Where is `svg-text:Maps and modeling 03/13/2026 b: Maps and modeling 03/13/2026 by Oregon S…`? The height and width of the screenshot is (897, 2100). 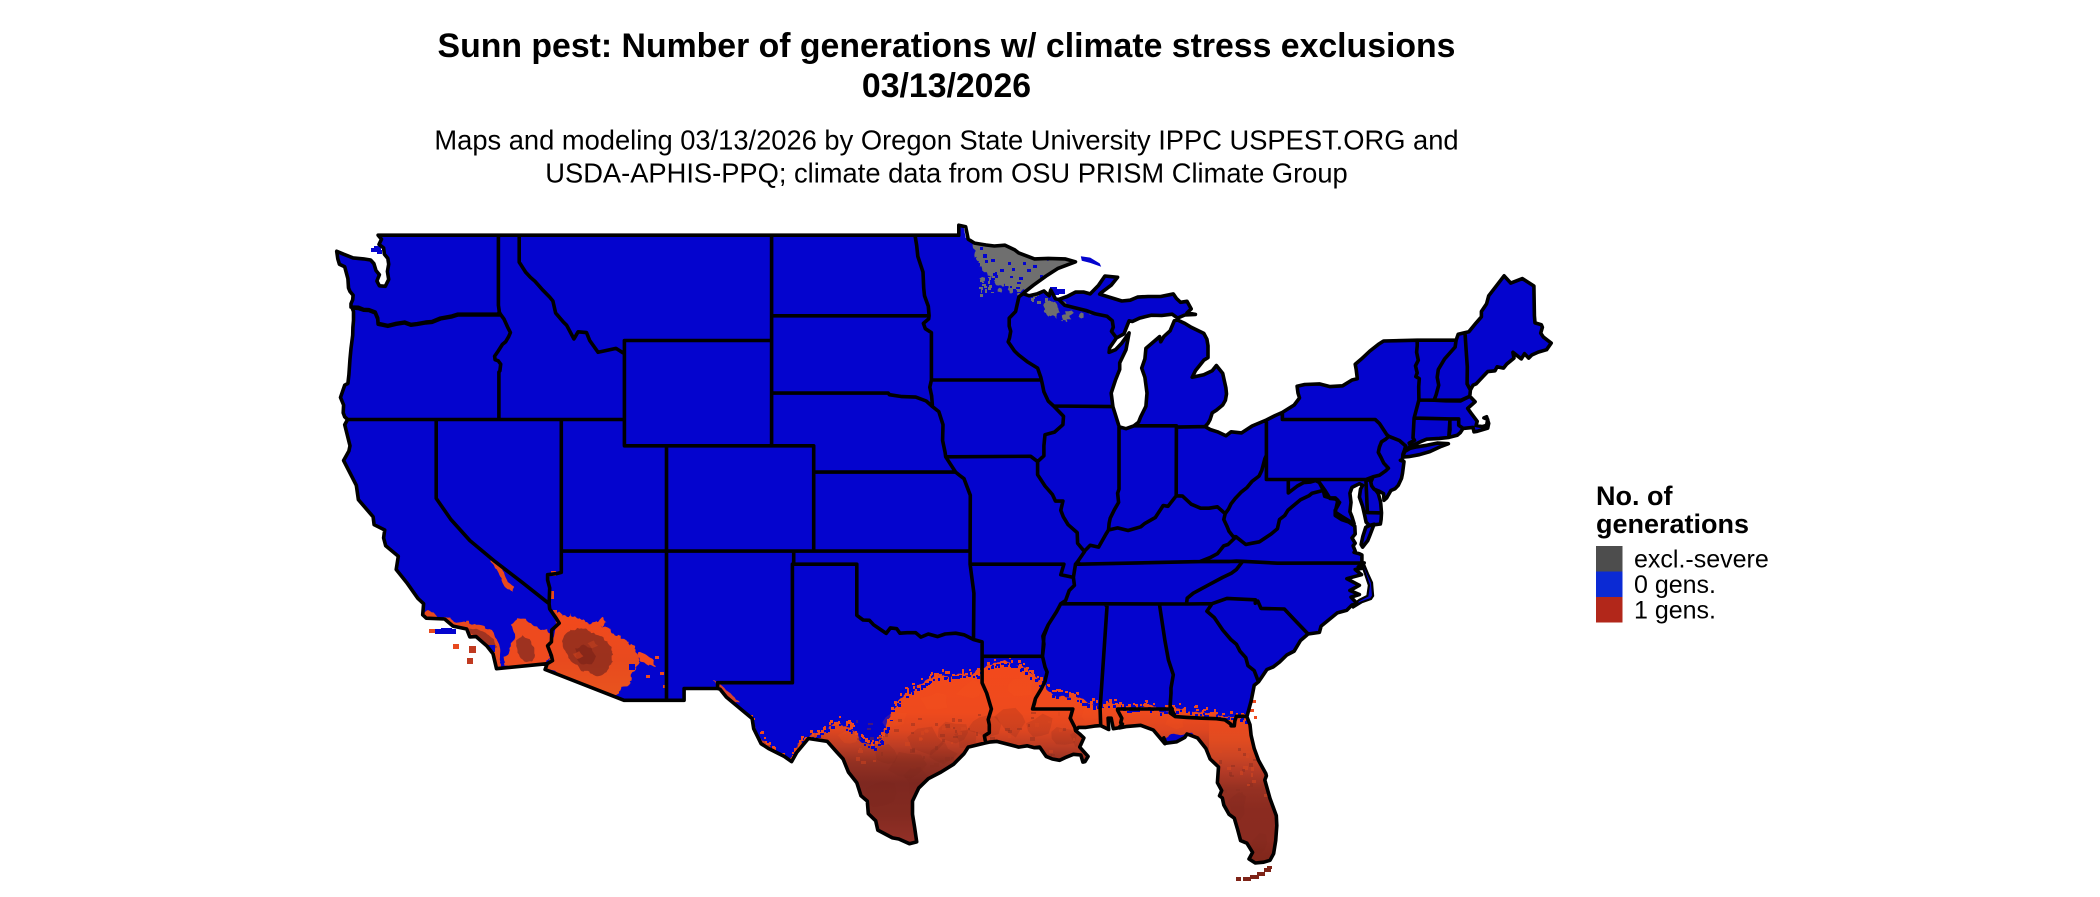
svg-text:Maps and modeling 03/13/2026 b: Maps and modeling 03/13/2026 by Oregon S… is located at coordinates (946, 140).